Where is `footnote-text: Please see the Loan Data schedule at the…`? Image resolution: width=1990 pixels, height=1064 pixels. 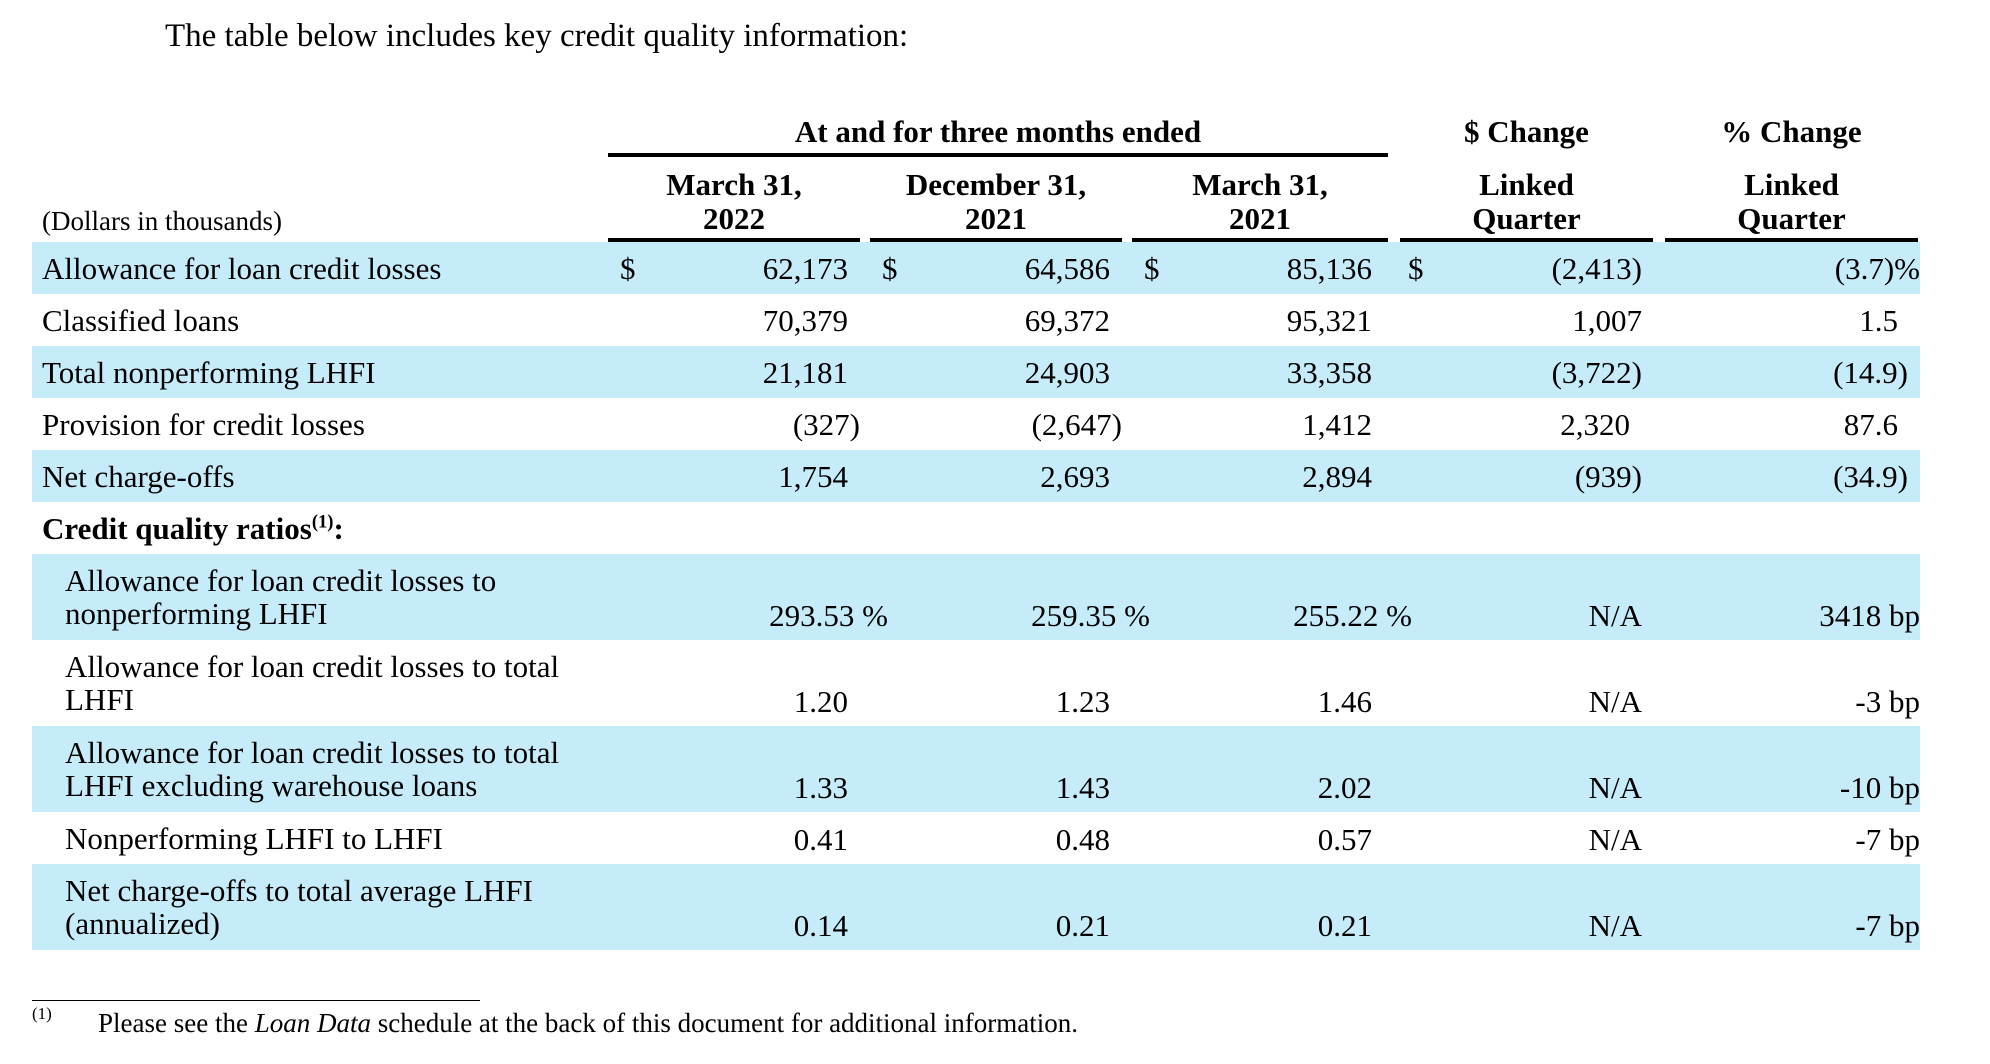
footnote-text: Please see the Loan Data schedule at the… is located at coordinates (588, 1023).